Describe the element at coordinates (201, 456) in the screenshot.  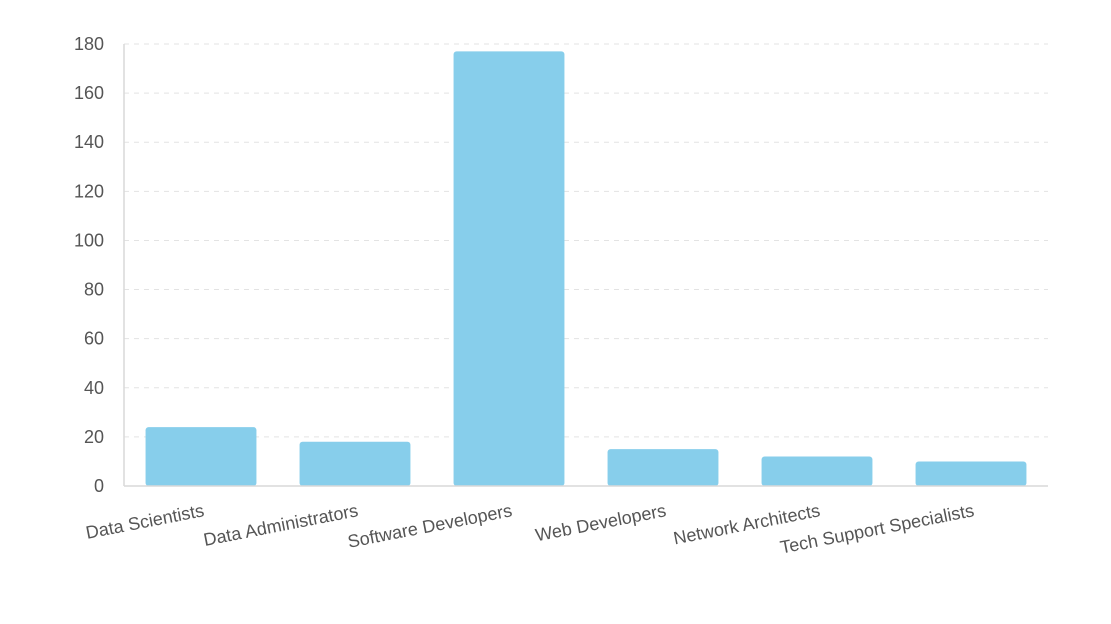
I see `bar-data-scientists` at that location.